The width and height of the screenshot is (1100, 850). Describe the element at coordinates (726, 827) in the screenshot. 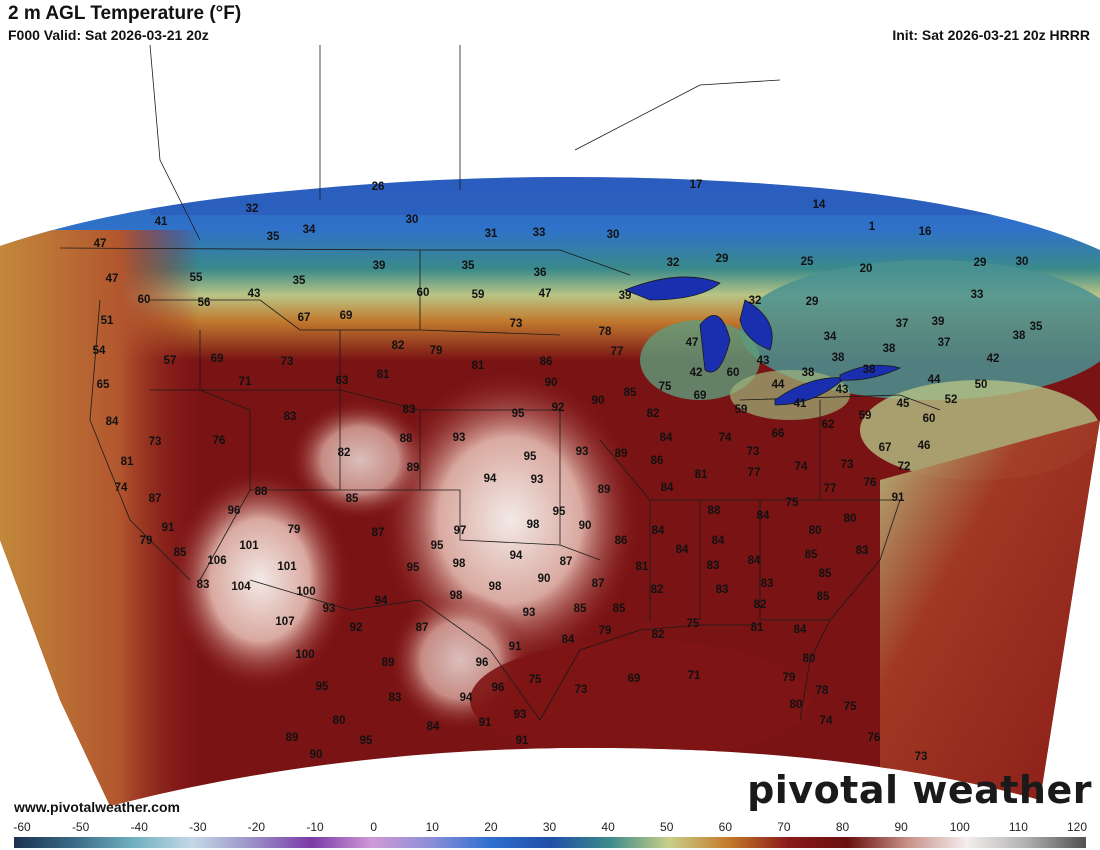

I see `color-scale-tick: 60` at that location.